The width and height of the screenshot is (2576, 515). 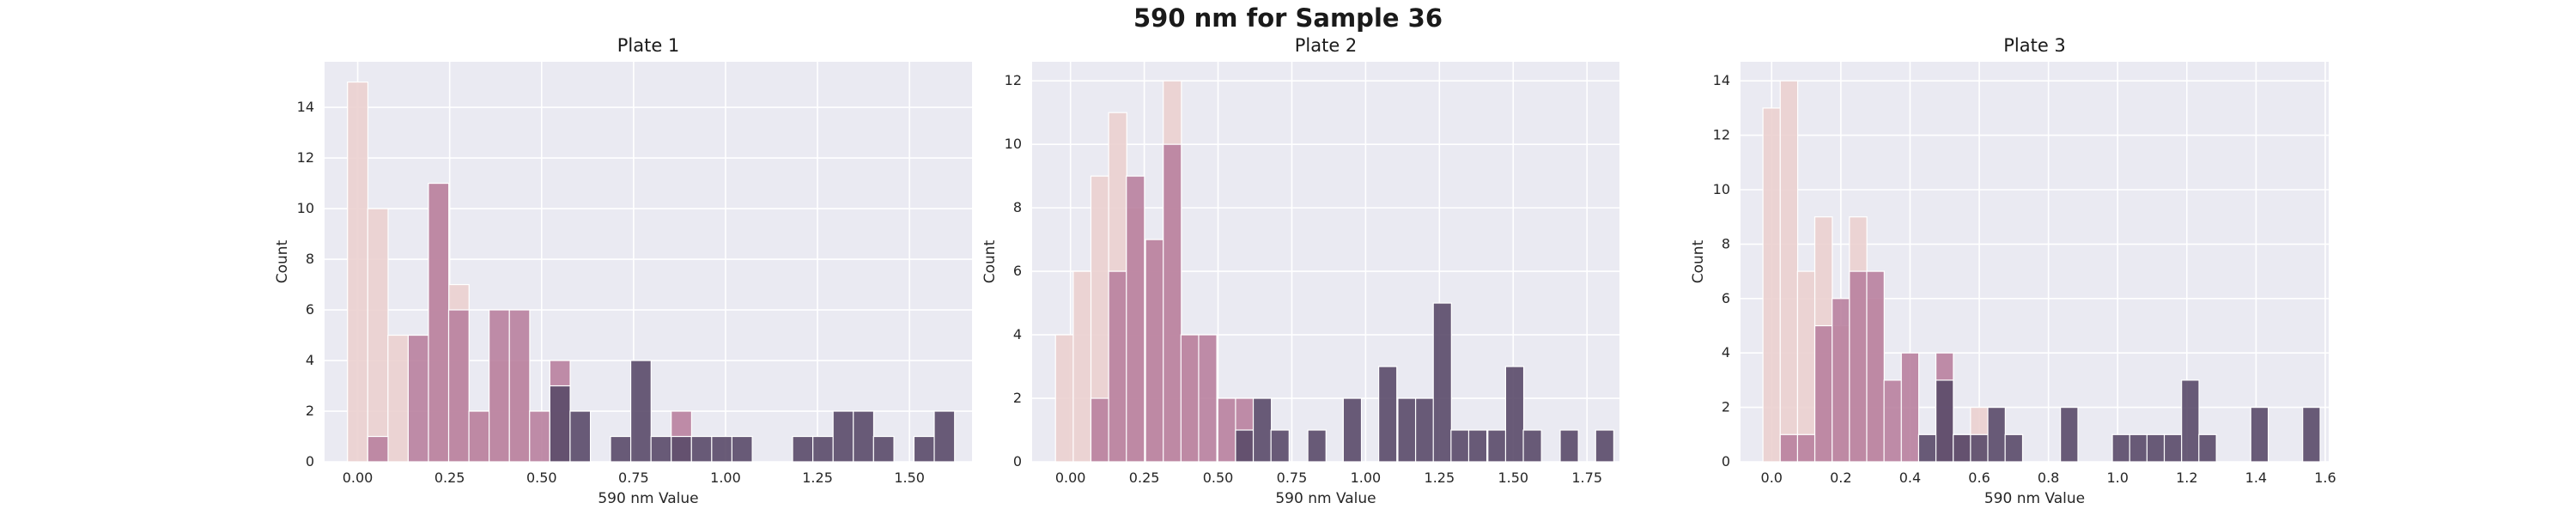 I want to click on plate-title: Plate 1, so click(x=649, y=45).